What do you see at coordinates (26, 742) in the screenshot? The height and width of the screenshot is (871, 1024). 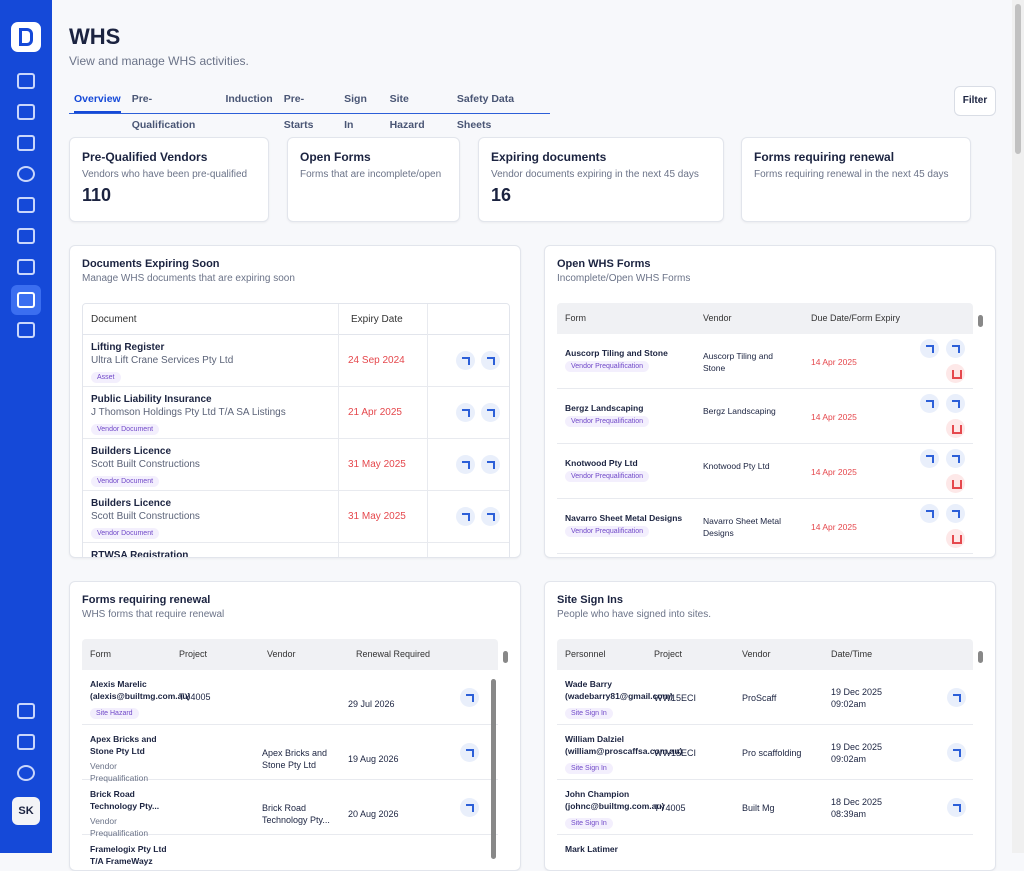 I see `help` at bounding box center [26, 742].